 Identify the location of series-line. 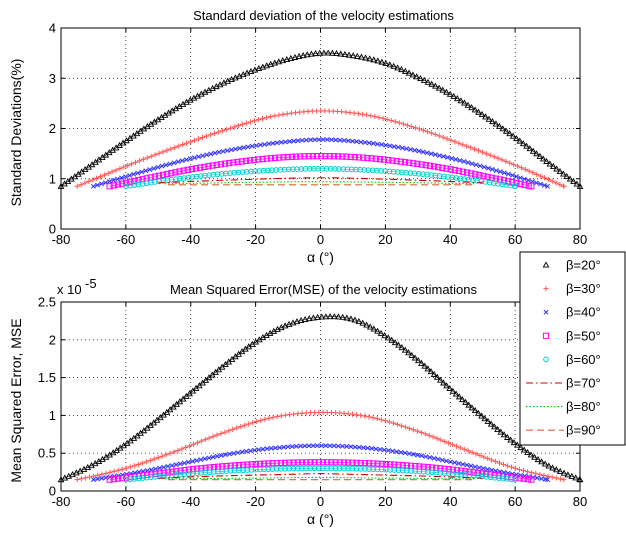
(320, 462).